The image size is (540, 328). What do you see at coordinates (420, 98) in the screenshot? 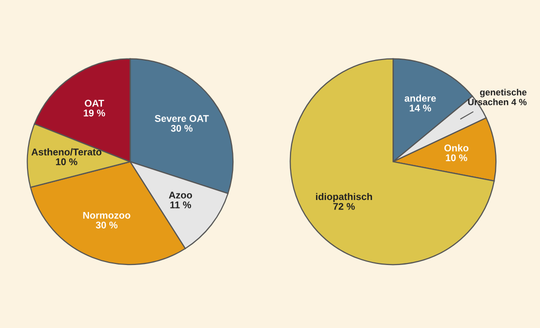
I see `slice-label: andere` at bounding box center [420, 98].